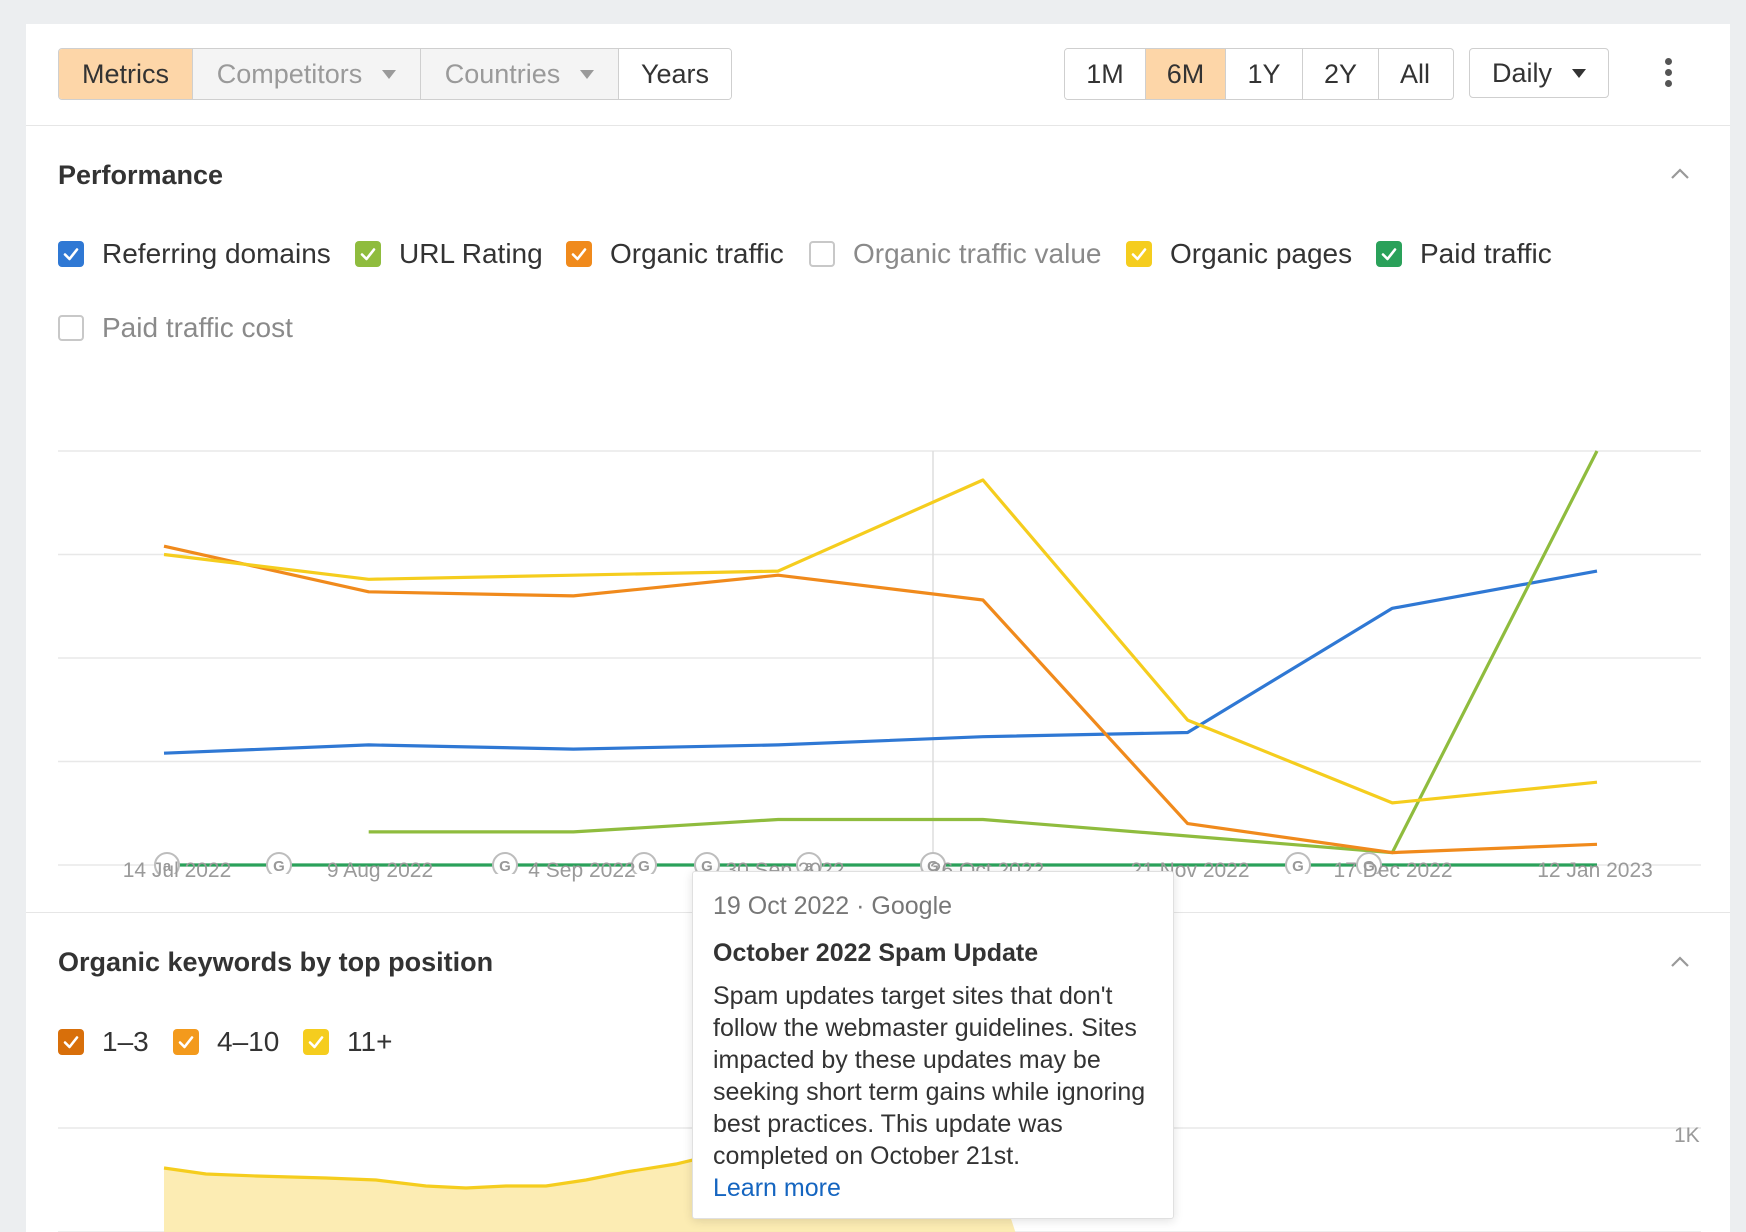 The image size is (1746, 1232). I want to click on keywords-title: Organic keywords by top position, so click(276, 962).